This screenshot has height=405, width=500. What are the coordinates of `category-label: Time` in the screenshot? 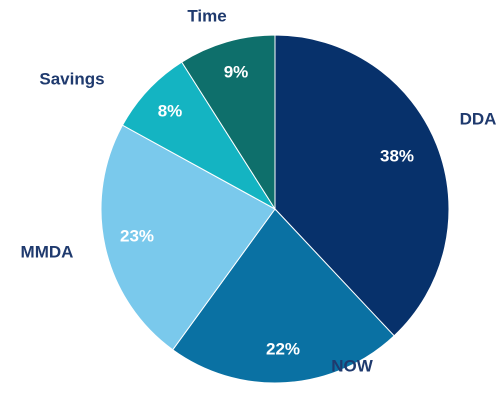 It's located at (206, 15).